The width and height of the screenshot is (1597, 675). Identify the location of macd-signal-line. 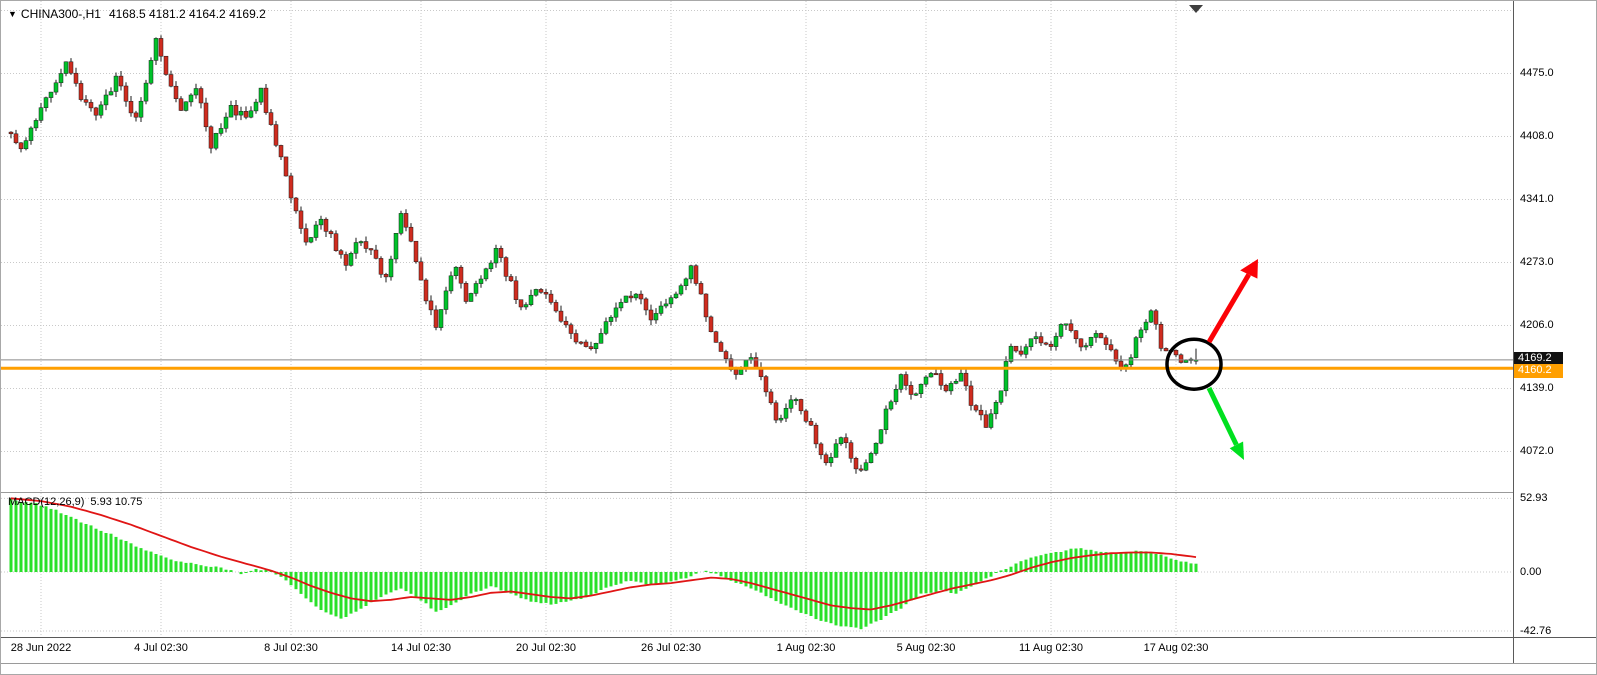
(603, 554).